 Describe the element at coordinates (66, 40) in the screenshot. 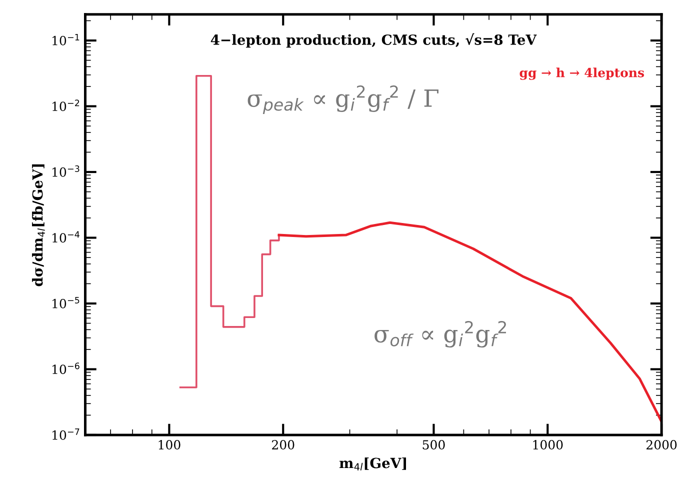

I see `y-tick-label: 10$^{−1}$` at that location.